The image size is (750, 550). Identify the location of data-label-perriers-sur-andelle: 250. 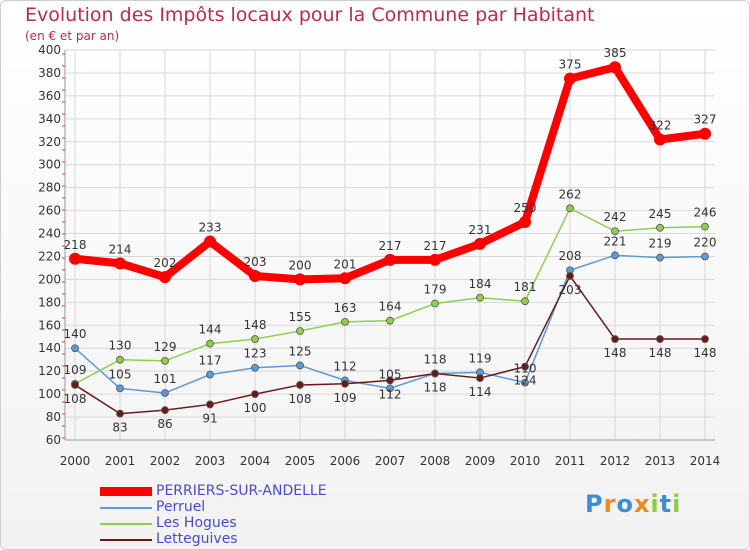
(525, 208).